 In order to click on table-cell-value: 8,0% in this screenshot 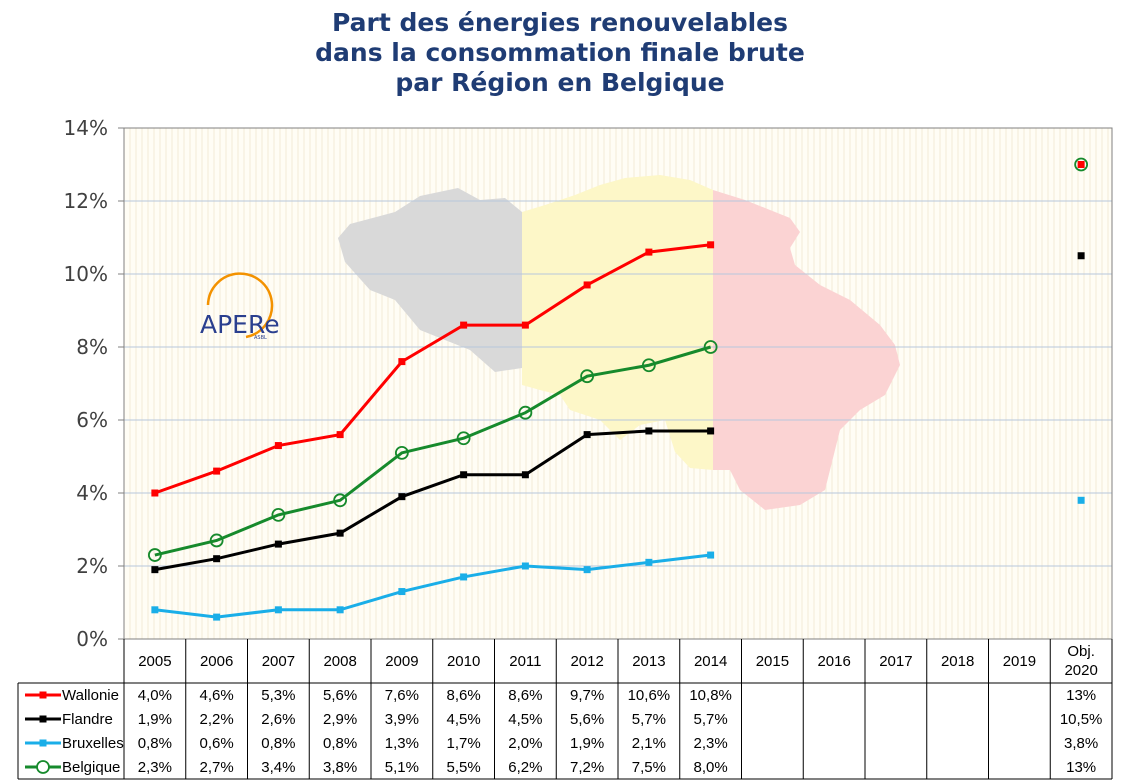, I will do `click(711, 767)`.